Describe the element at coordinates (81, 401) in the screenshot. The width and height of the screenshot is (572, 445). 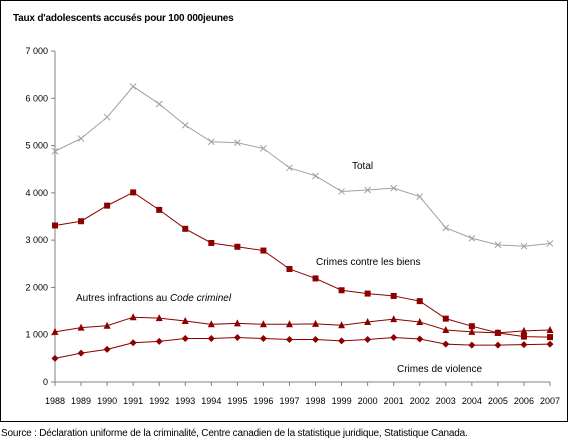
I see `x-tick-label: 1989` at that location.